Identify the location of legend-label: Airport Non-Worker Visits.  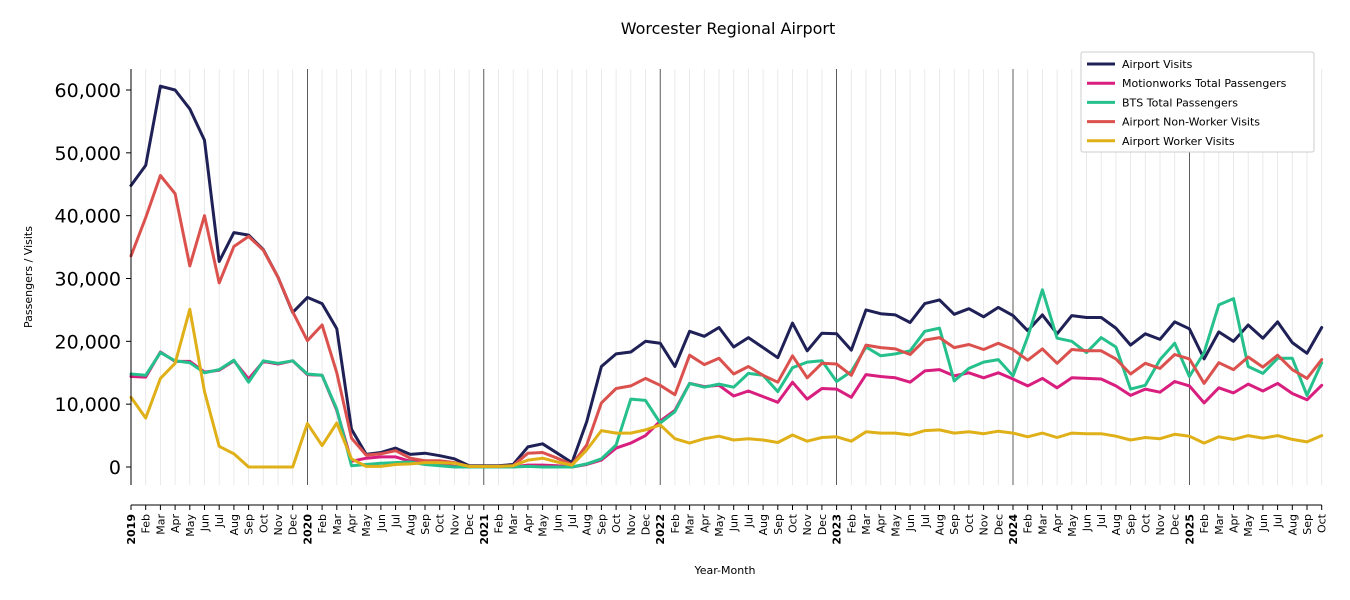
(1191, 122).